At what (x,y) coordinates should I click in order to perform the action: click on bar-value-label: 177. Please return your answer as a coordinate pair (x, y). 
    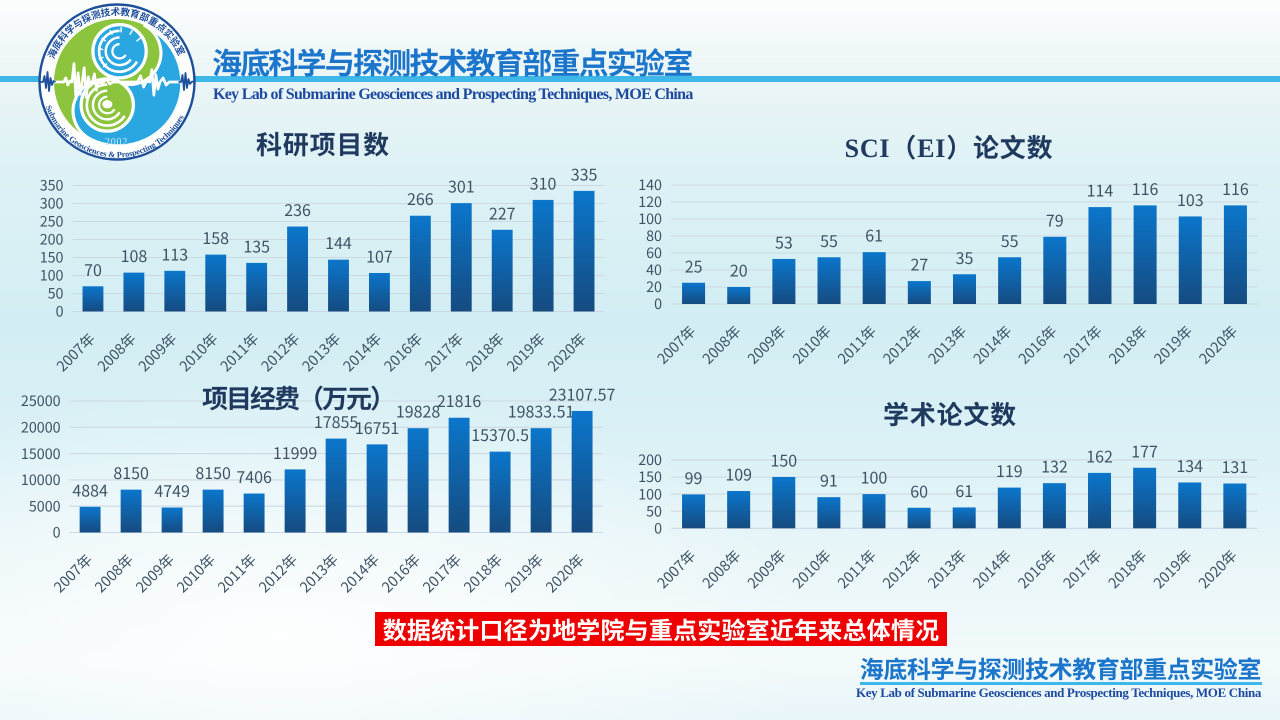
    Looking at the image, I should click on (1144, 450).